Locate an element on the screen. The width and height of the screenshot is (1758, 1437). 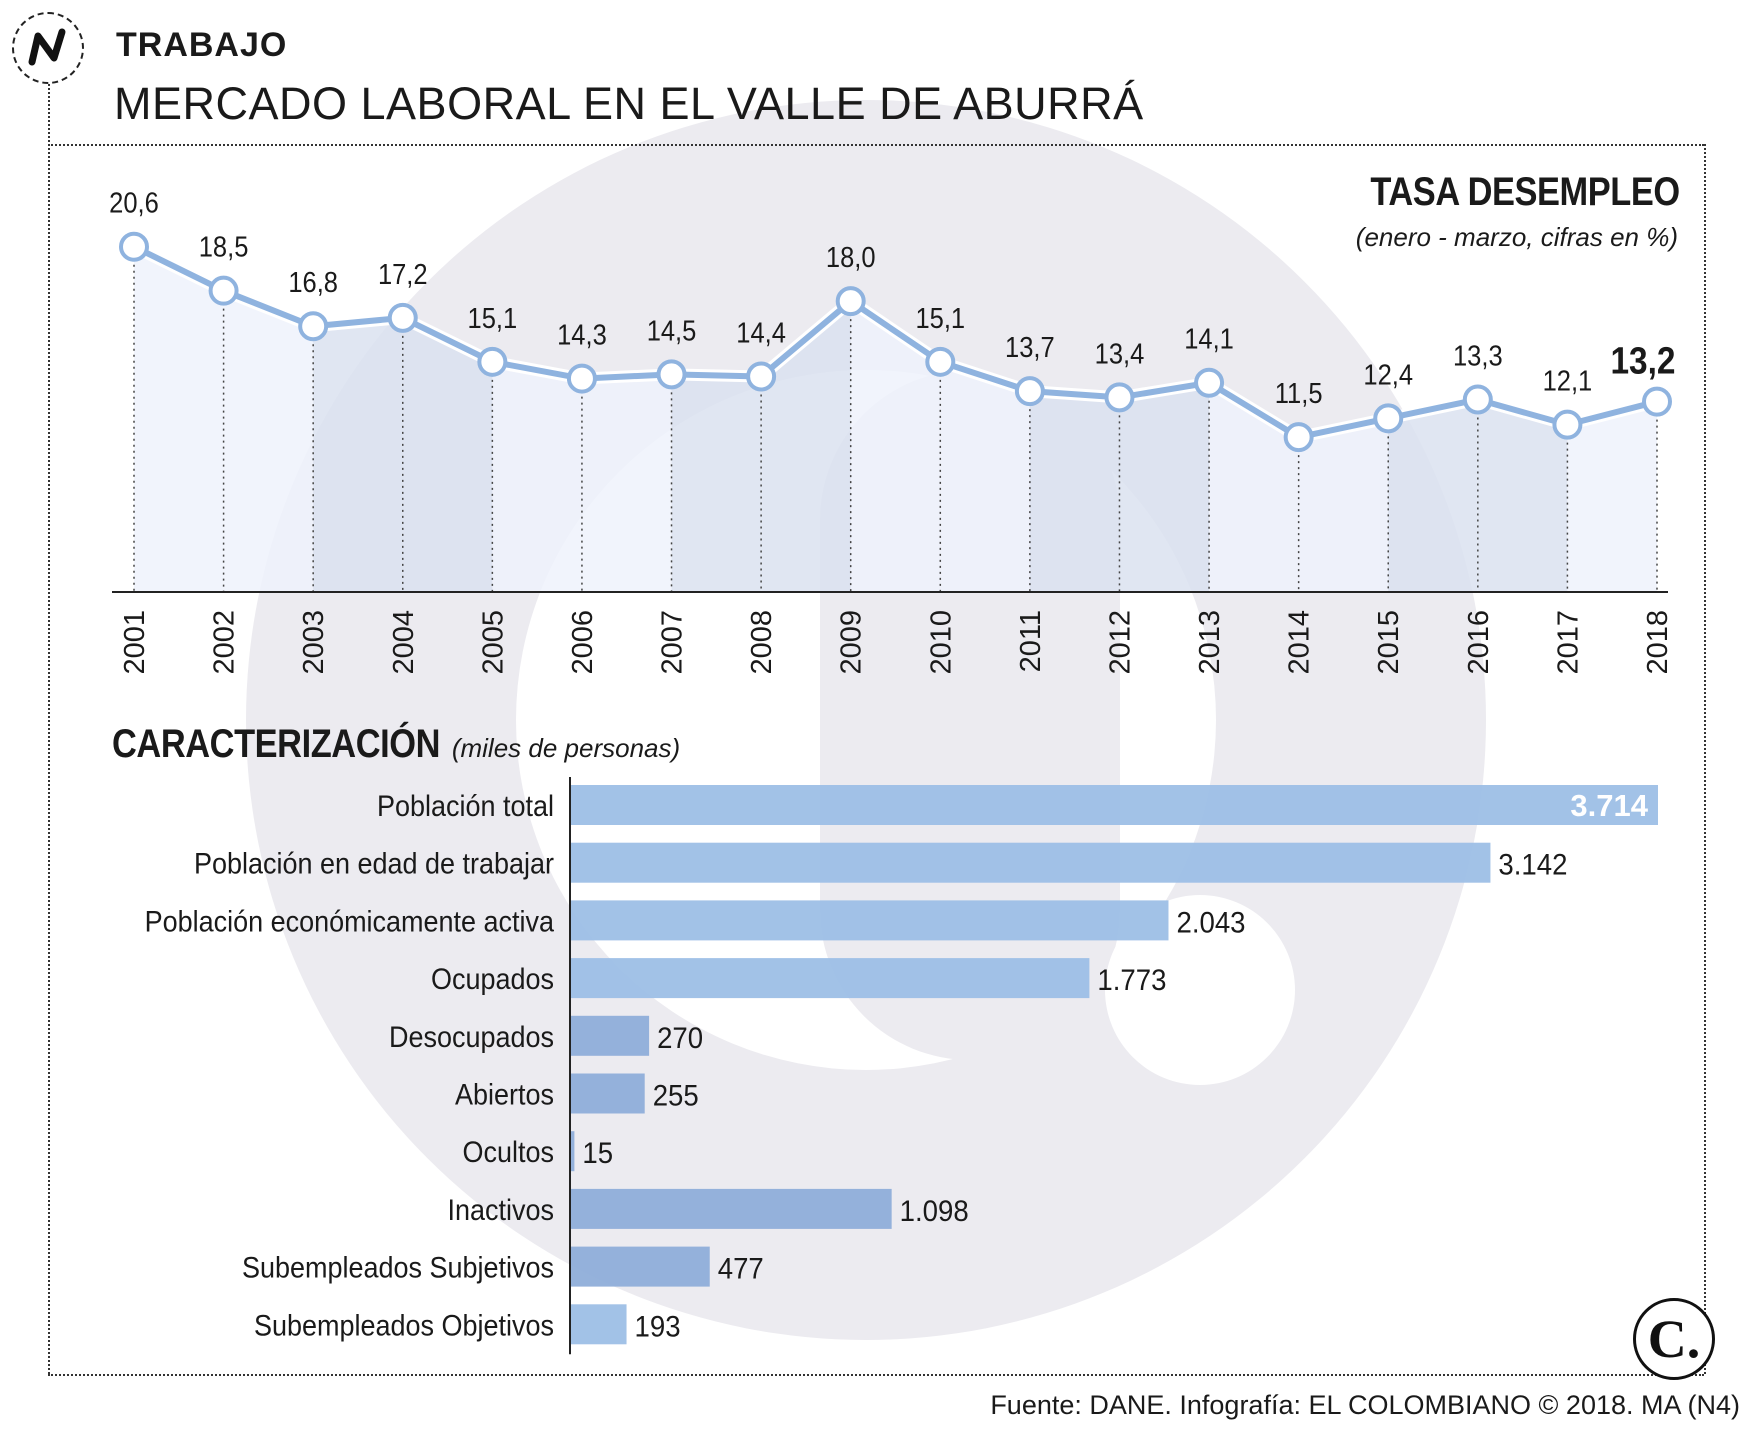
x-tick-label: 2009 is located at coordinates (852, 642).